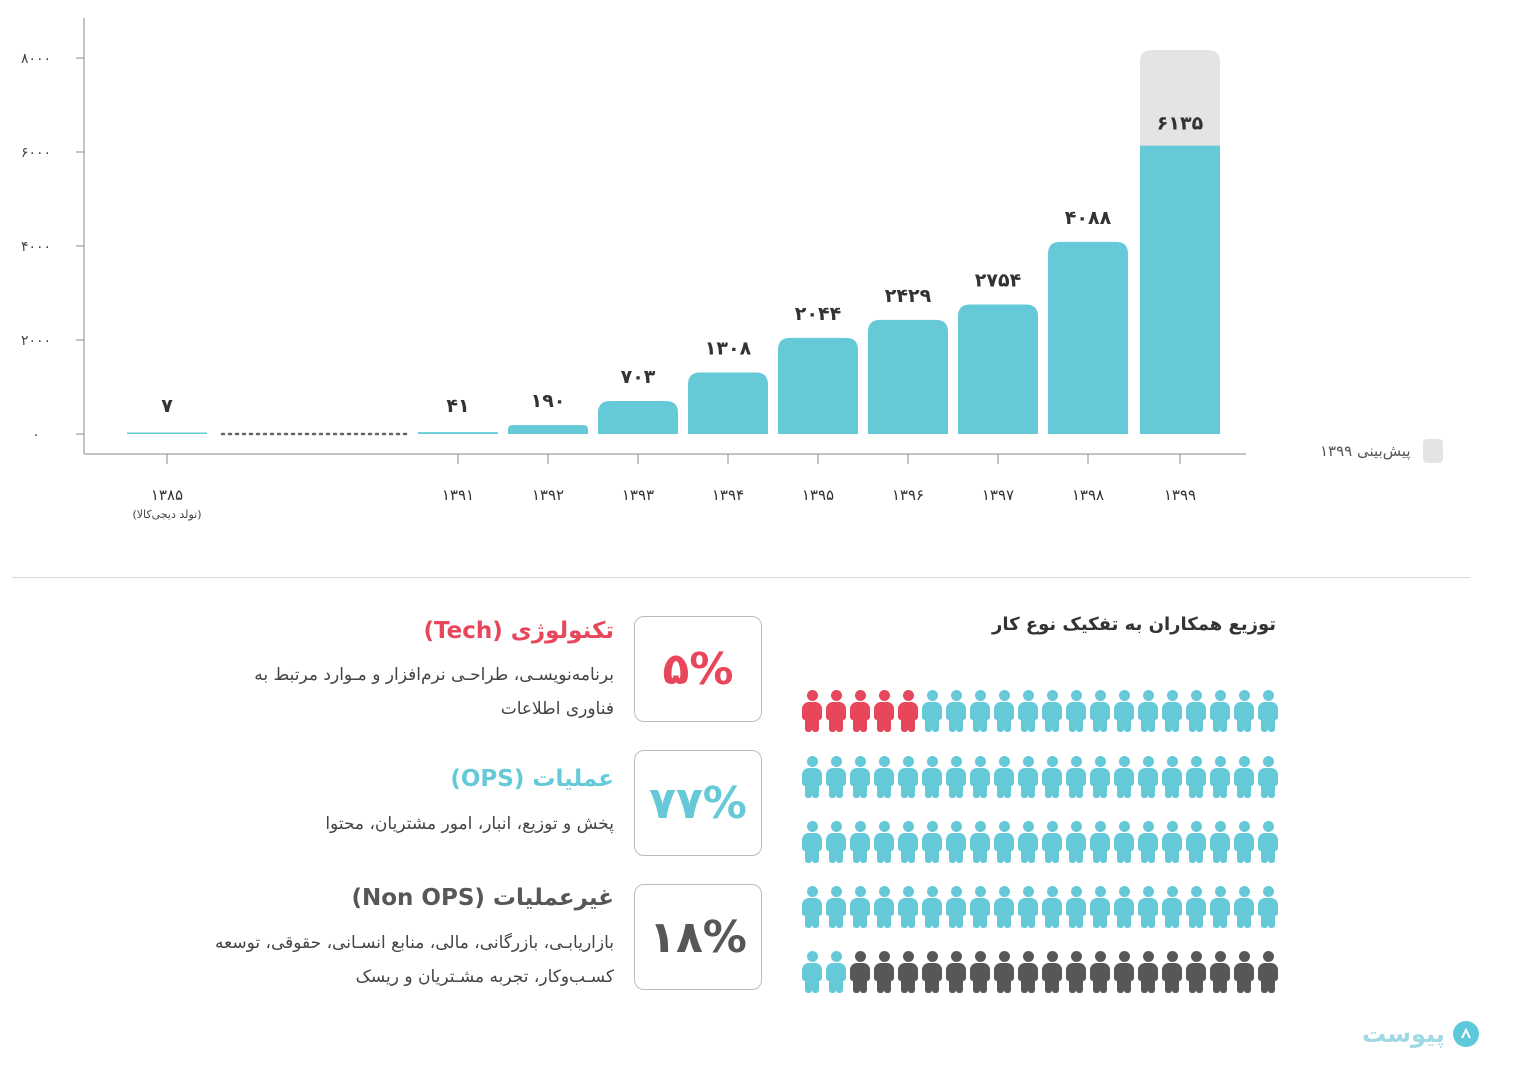  Describe the element at coordinates (908, 296) in the screenshot. I see `bar-value-label: ۲۴۲۹` at that location.